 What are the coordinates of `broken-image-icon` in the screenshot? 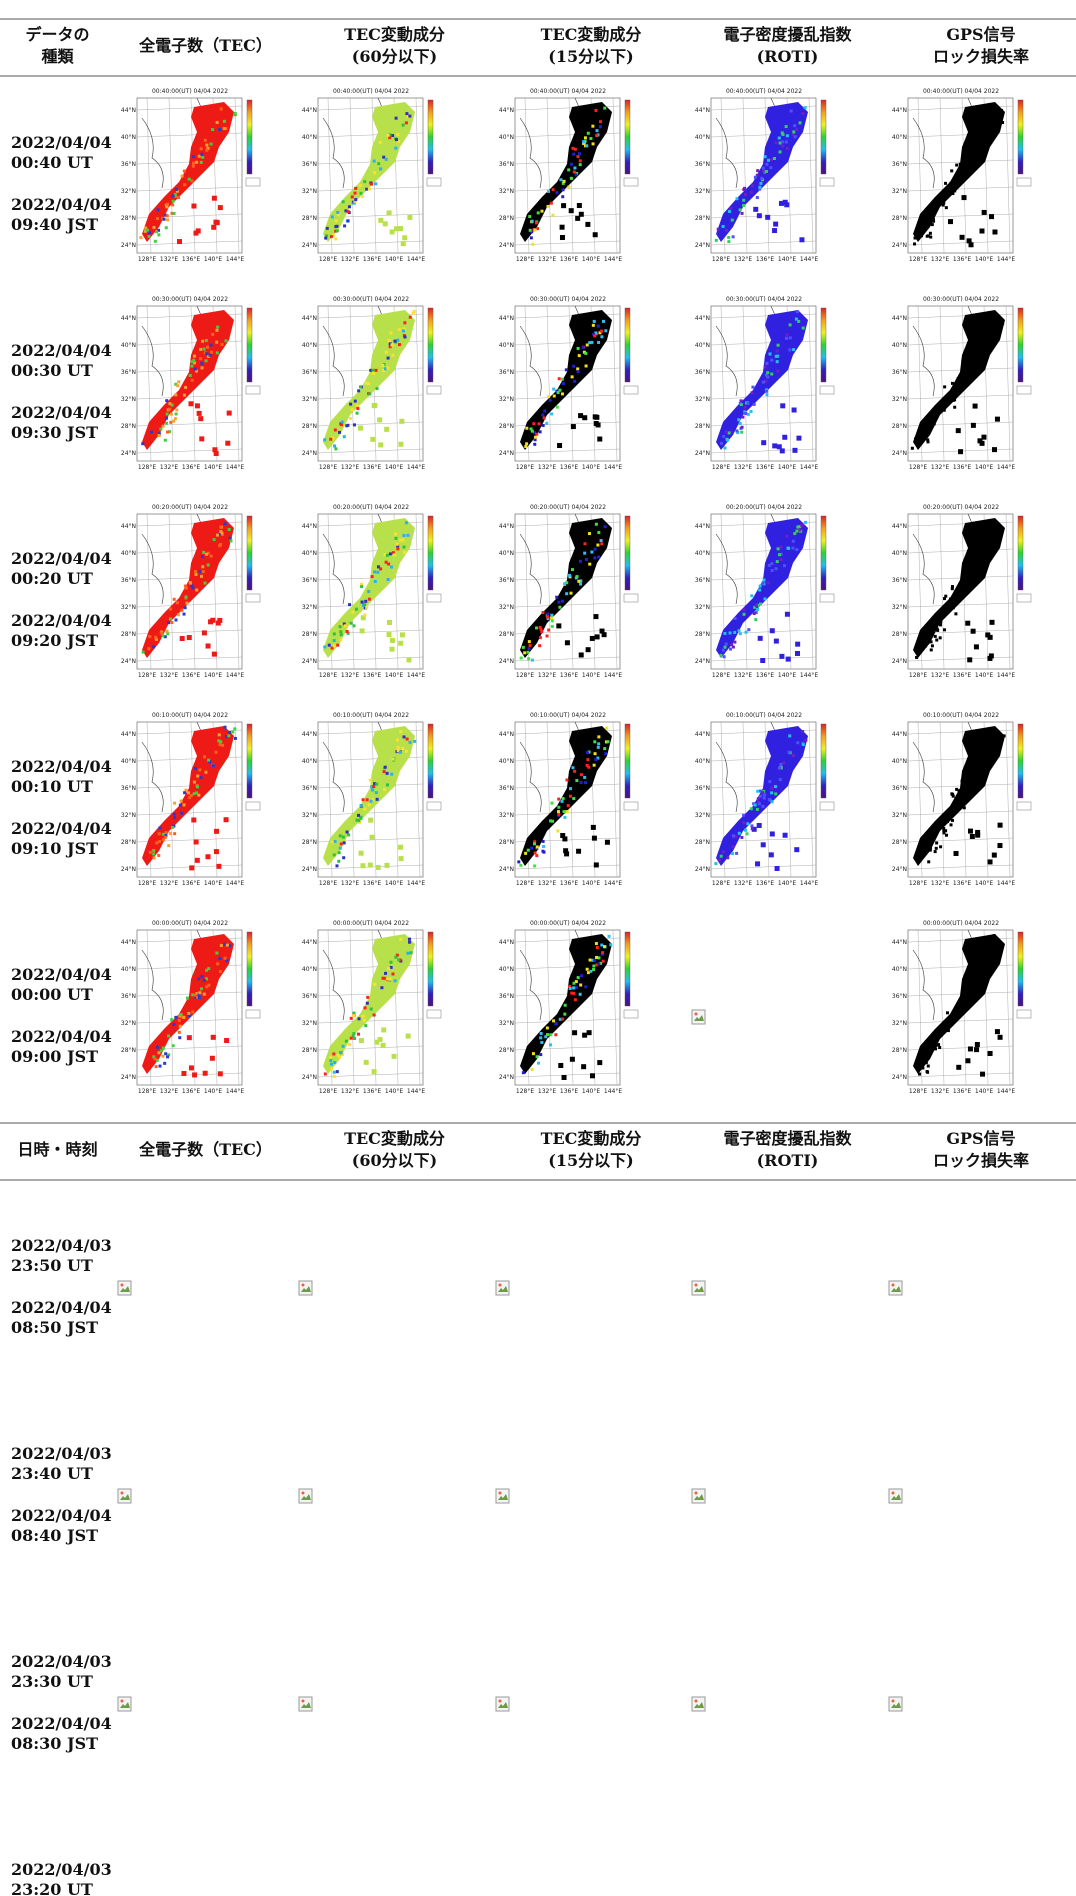 It's located at (124, 1288).